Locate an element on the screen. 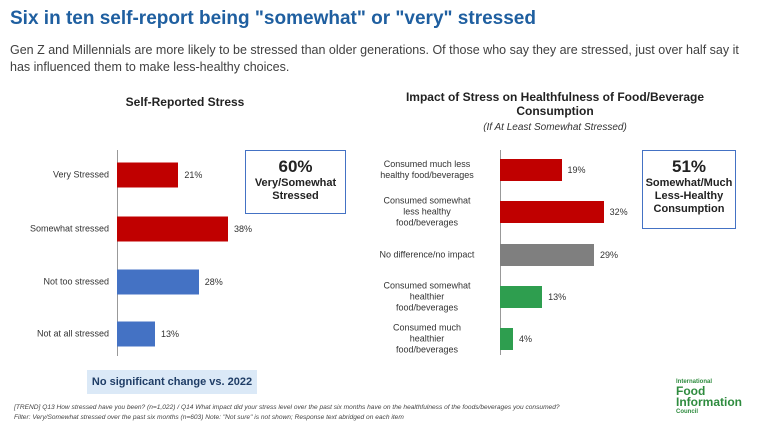  logo-text: Council is located at coordinates (687, 412).